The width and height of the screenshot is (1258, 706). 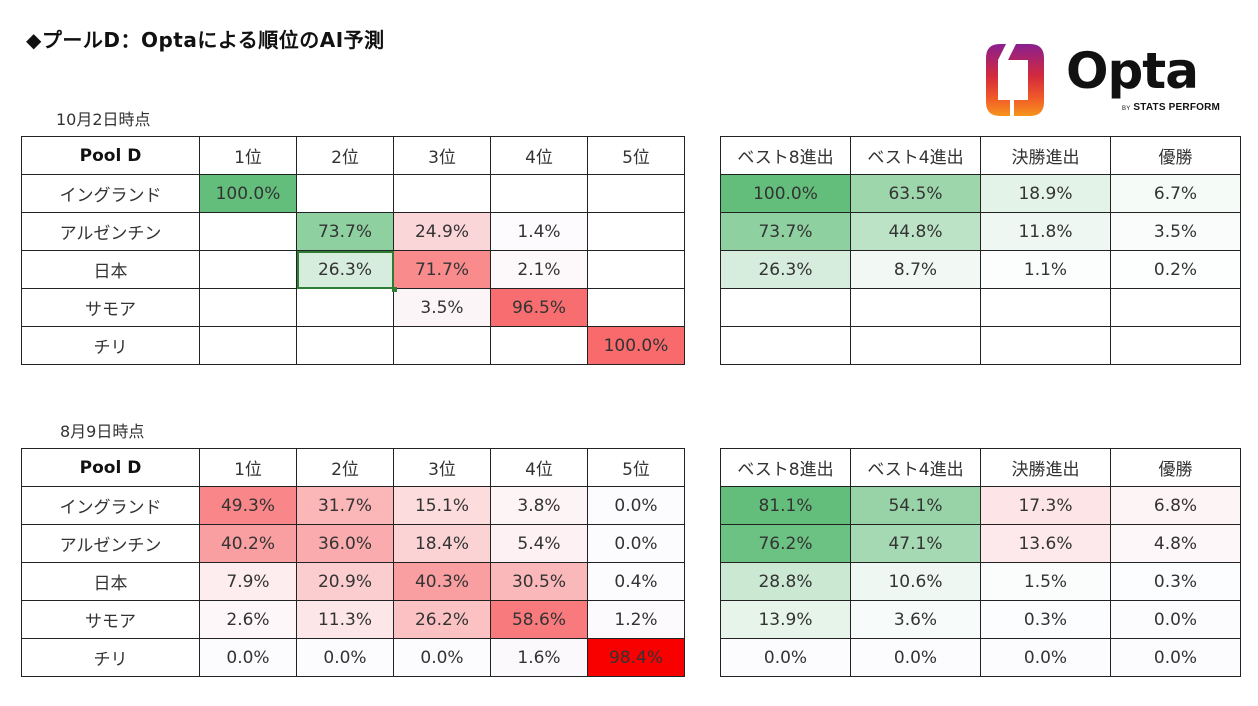 I want to click on probability-cell: 18.9%, so click(x=1045, y=193).